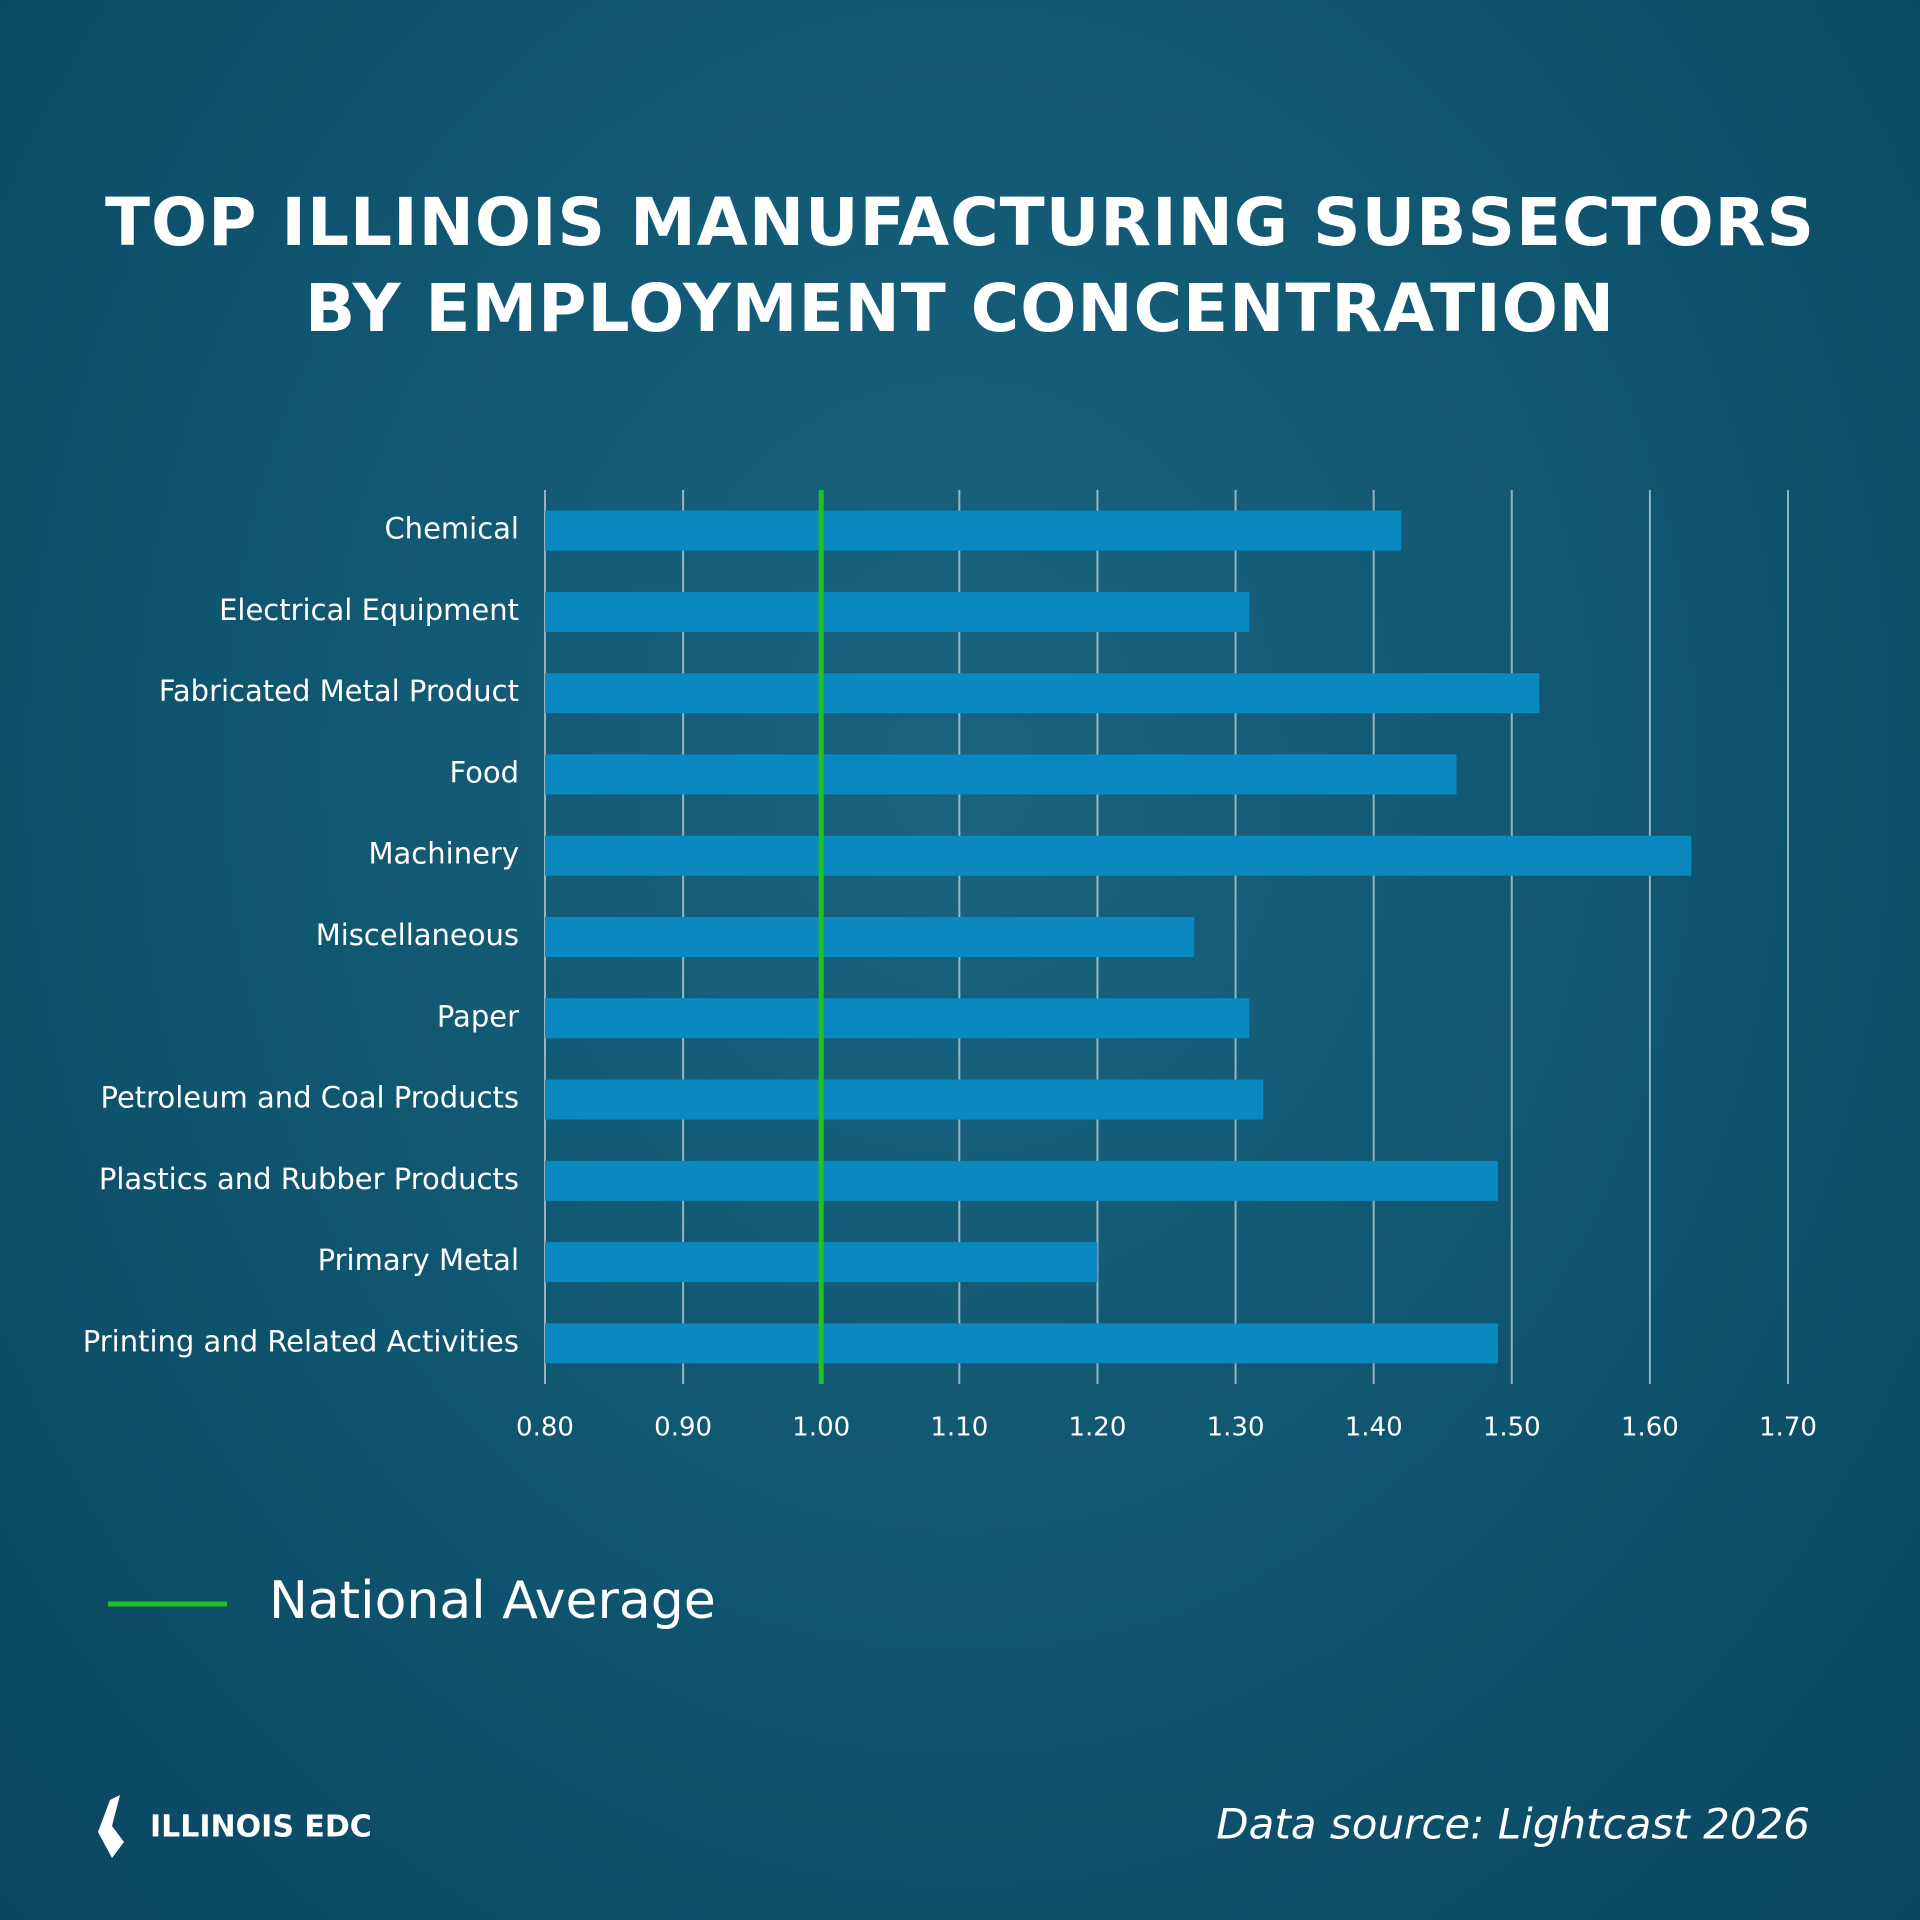 The image size is (1920, 1920). Describe the element at coordinates (418, 1260) in the screenshot. I see `y-tick-label: Primary Metal` at that location.